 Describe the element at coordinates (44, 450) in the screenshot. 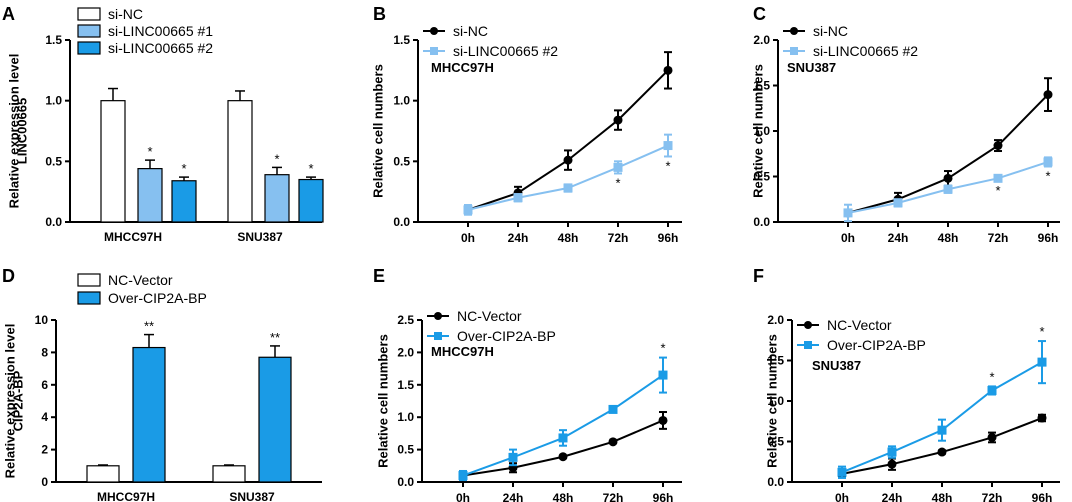

I see `y-tick-label: 2` at that location.